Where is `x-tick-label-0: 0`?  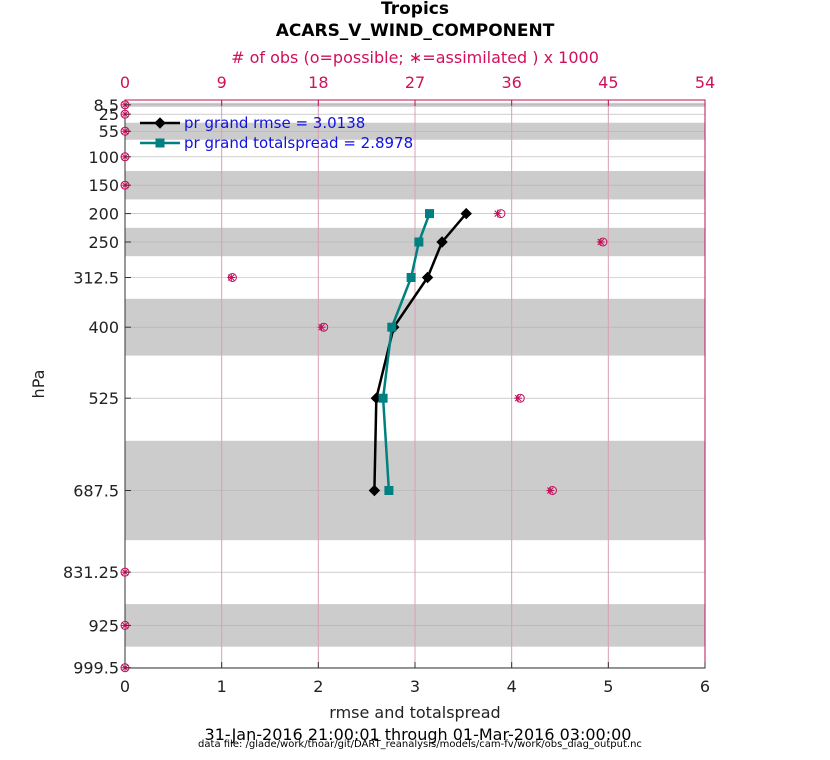 x-tick-label-0: 0 is located at coordinates (125, 686).